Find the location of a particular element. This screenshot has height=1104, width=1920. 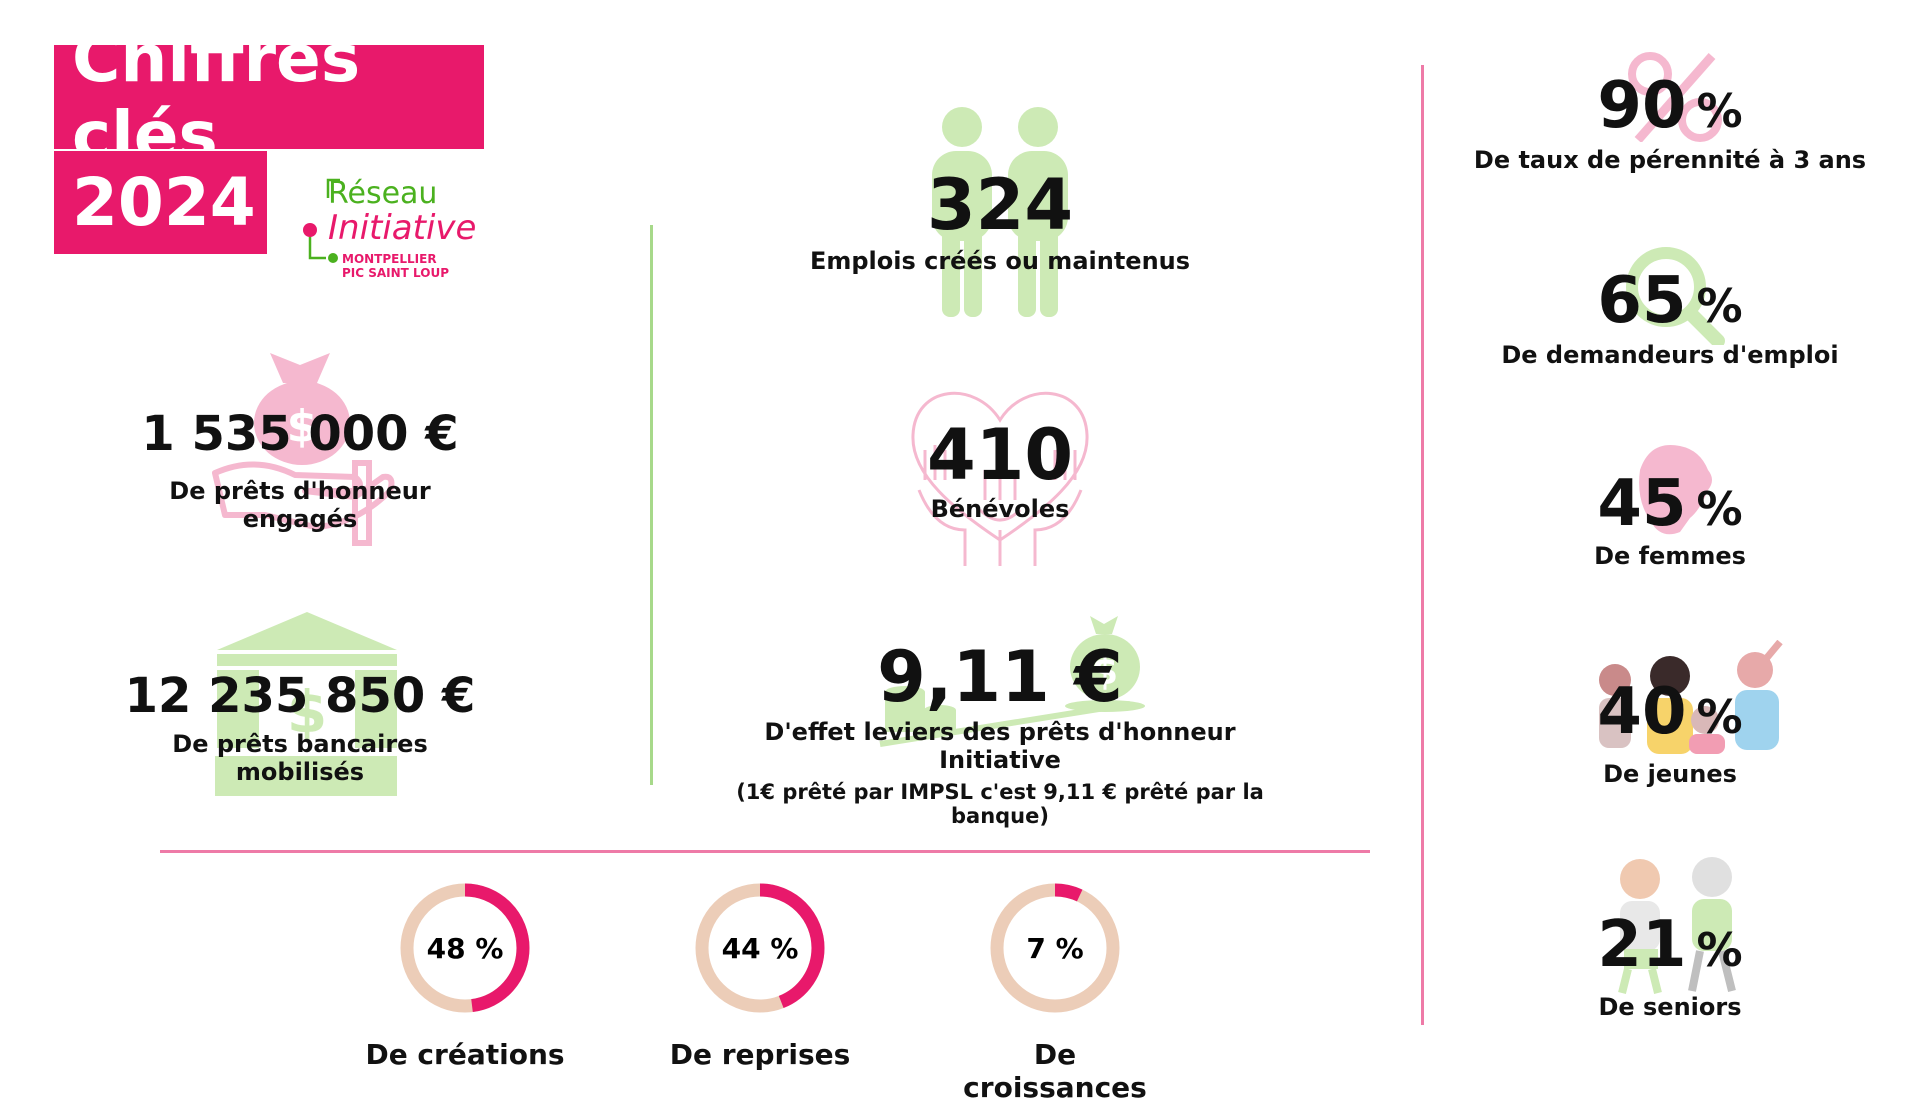

donut-svg: 44 % is located at coordinates (760, 948).